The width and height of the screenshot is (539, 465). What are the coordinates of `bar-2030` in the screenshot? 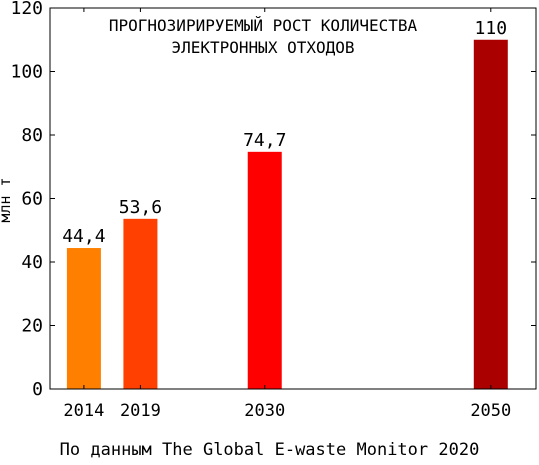 It's located at (264, 270).